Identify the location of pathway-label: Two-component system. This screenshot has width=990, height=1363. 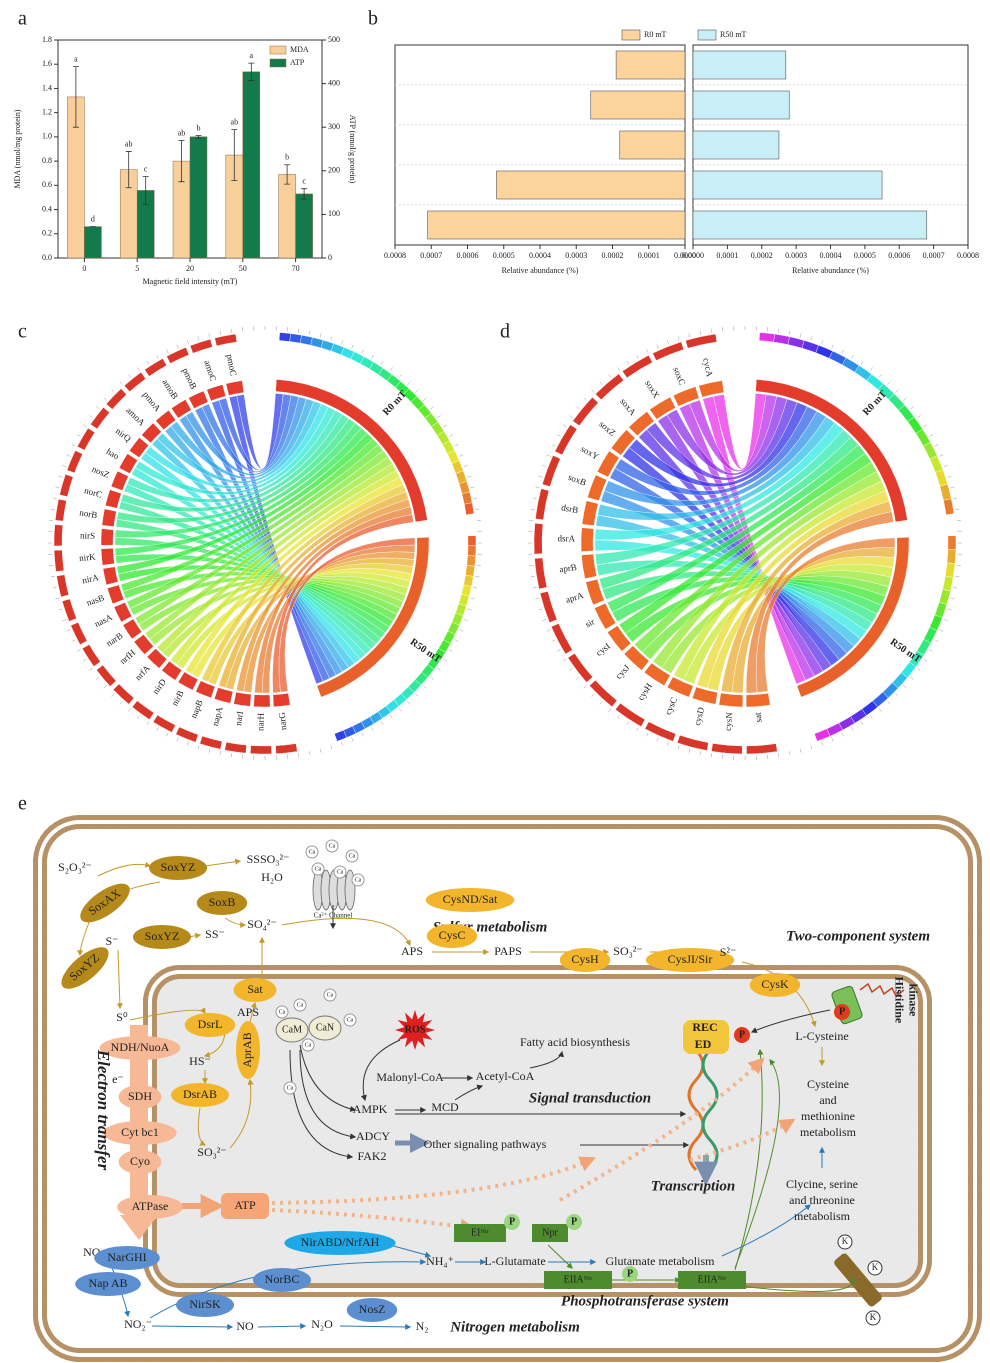
(858, 936).